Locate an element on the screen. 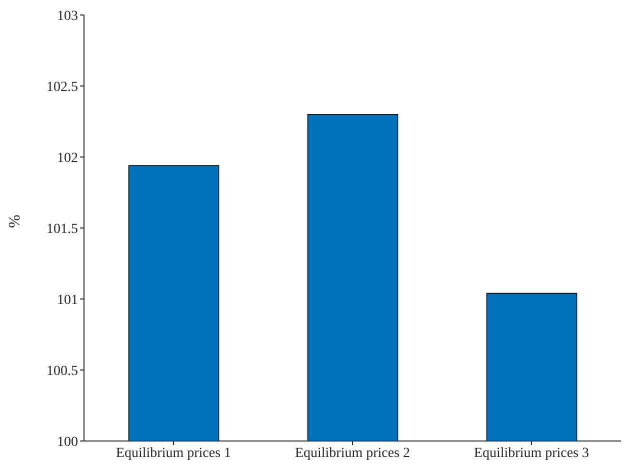  x-tick-label: Equilibrium prices 3 is located at coordinates (532, 453).